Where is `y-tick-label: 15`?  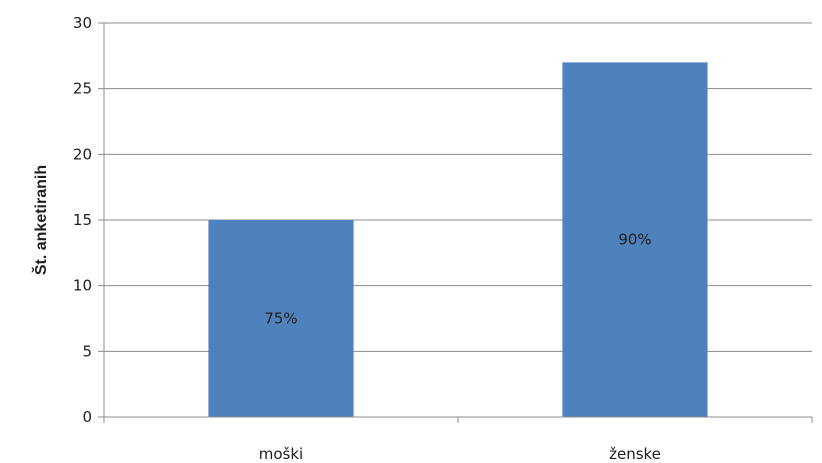
y-tick-label: 15 is located at coordinates (82, 220).